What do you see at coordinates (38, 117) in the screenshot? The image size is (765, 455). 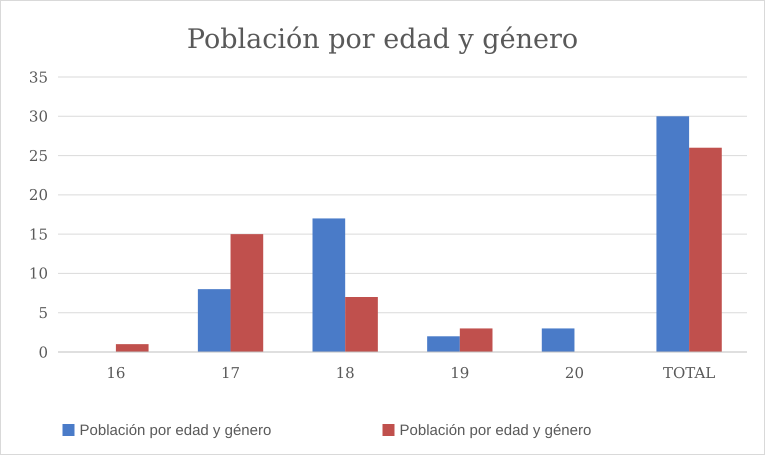 I see `y-tick-label: 30` at bounding box center [38, 117].